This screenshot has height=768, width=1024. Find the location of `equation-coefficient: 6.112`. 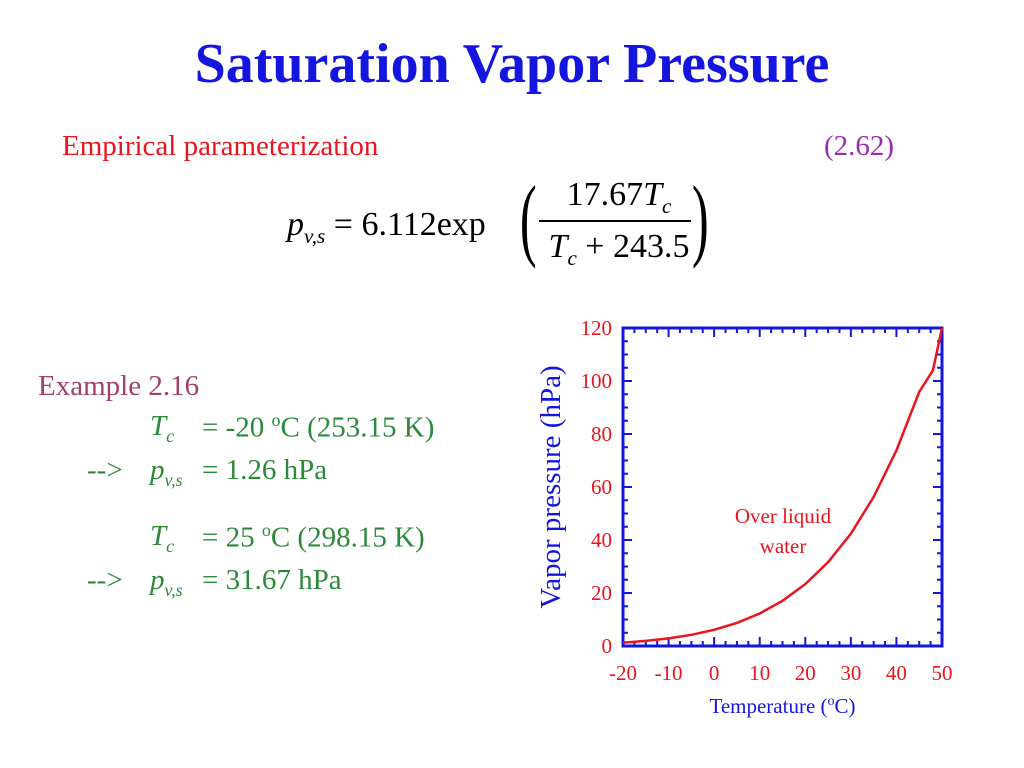

equation-coefficient: 6.112 is located at coordinates (399, 224).